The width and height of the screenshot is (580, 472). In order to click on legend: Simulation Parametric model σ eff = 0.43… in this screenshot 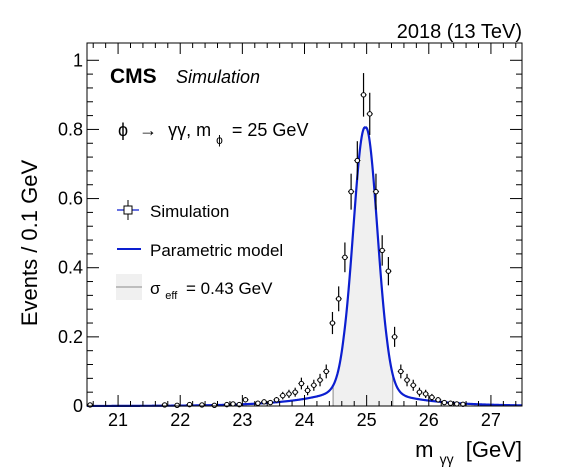, I will do `click(199, 251)`.